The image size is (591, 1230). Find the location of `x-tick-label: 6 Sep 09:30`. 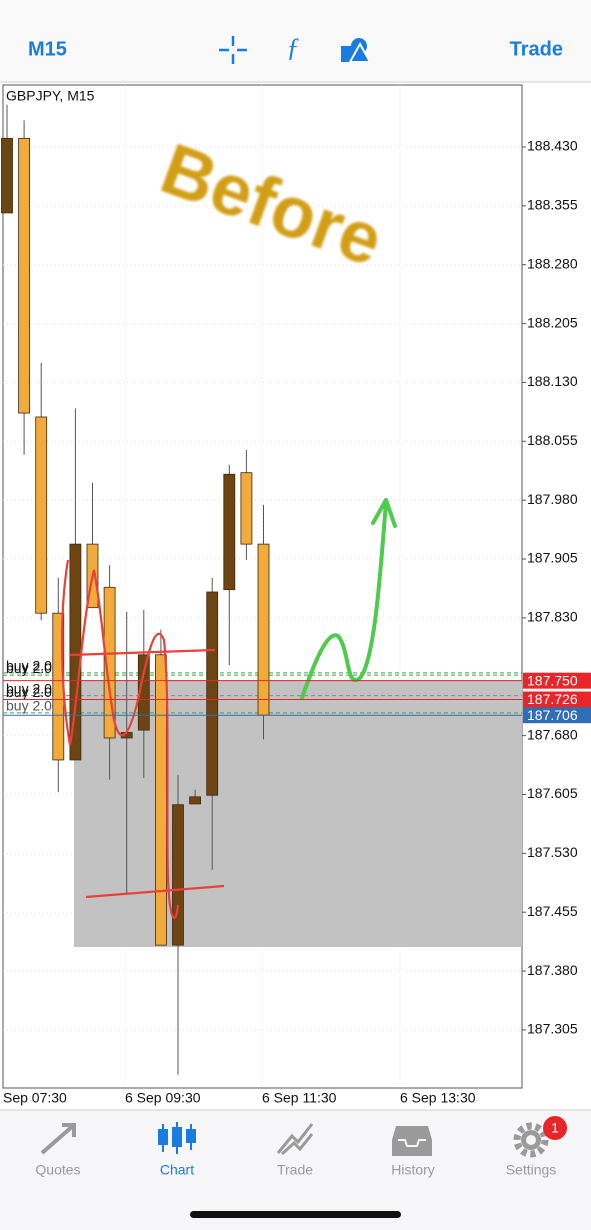

x-tick-label: 6 Sep 09:30 is located at coordinates (163, 1098).